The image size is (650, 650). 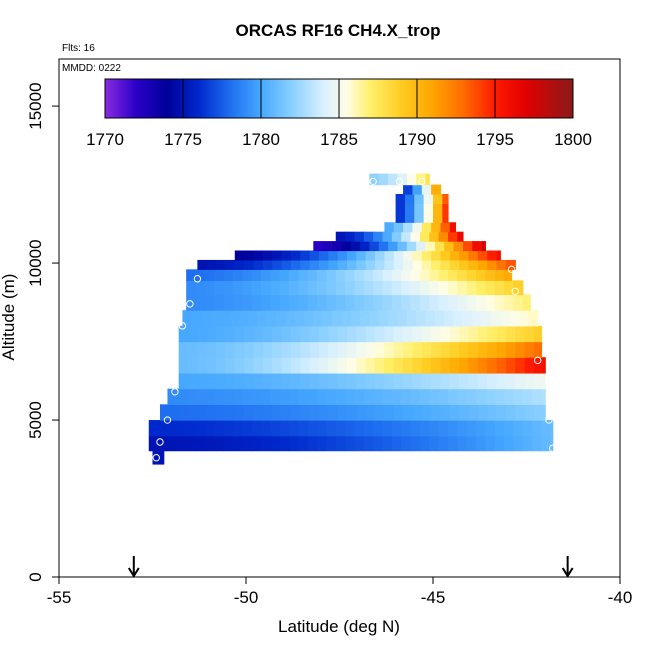 I want to click on colorbar-tick-label: 1780, so click(x=261, y=139).